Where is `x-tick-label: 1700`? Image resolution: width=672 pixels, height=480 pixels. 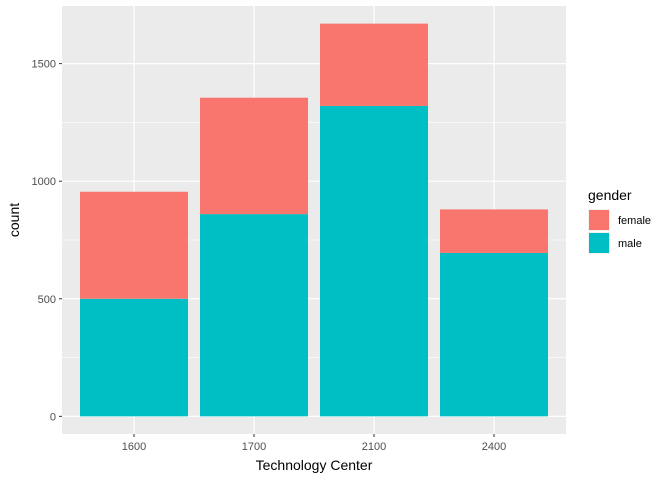 x-tick-label: 1700 is located at coordinates (254, 447).